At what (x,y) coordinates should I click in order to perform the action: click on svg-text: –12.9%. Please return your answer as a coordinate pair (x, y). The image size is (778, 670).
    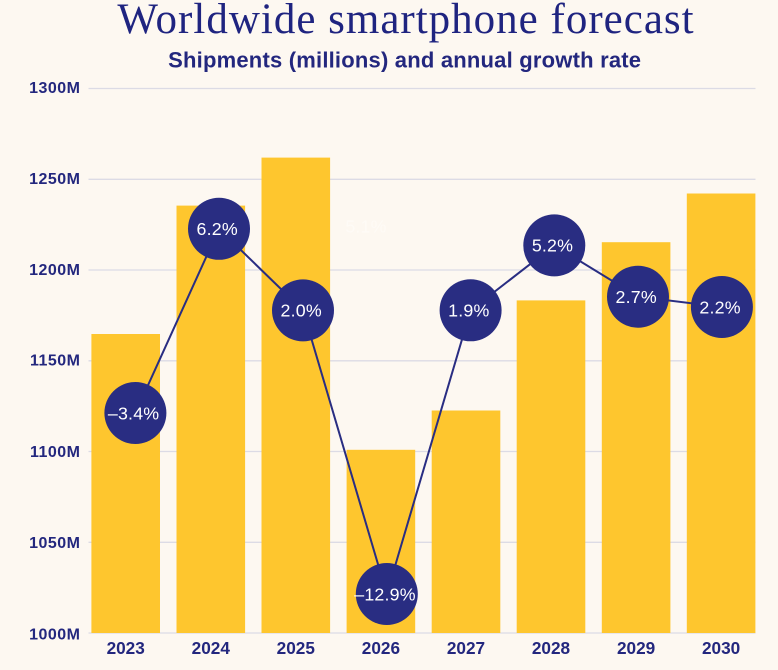
    Looking at the image, I should click on (385, 594).